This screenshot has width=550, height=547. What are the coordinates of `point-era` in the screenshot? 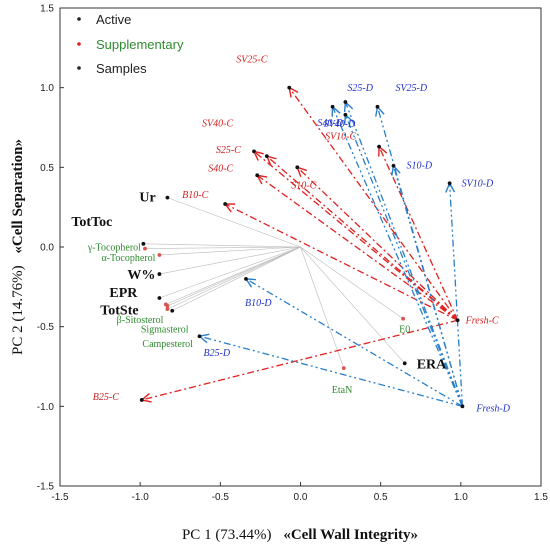 It's located at (404, 363).